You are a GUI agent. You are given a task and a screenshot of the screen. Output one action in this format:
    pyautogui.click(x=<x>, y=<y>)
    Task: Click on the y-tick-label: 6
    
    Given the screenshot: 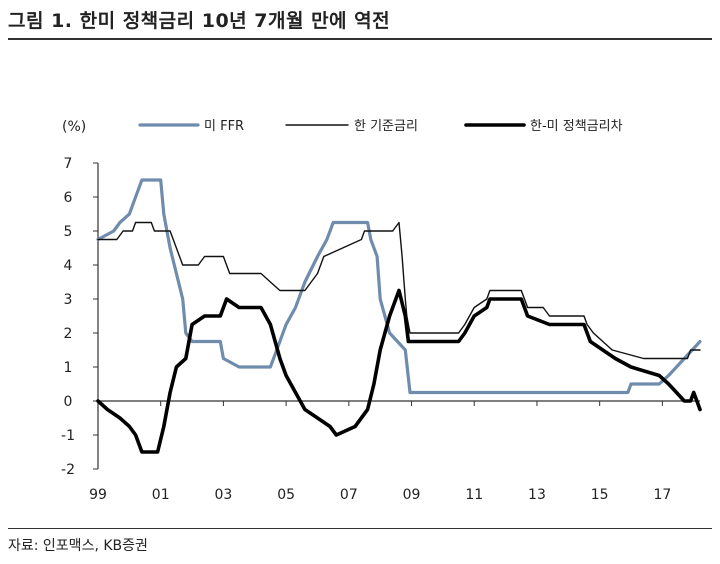 What is the action you would take?
    pyautogui.click(x=68, y=198)
    